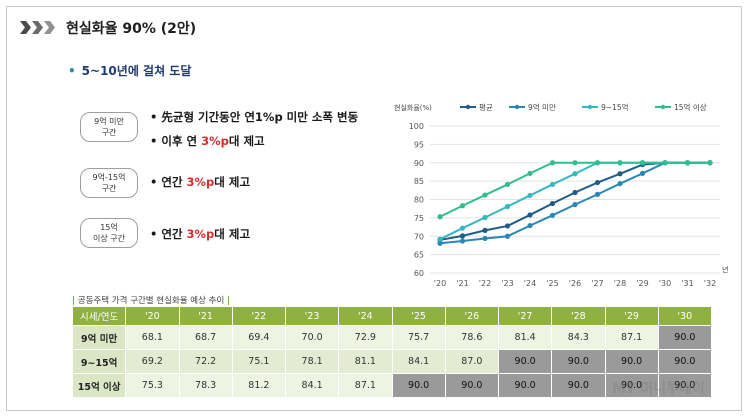 The width and height of the screenshot is (748, 417). What do you see at coordinates (312, 337) in the screenshot?
I see `table-cell: 70.0` at bounding box center [312, 337].